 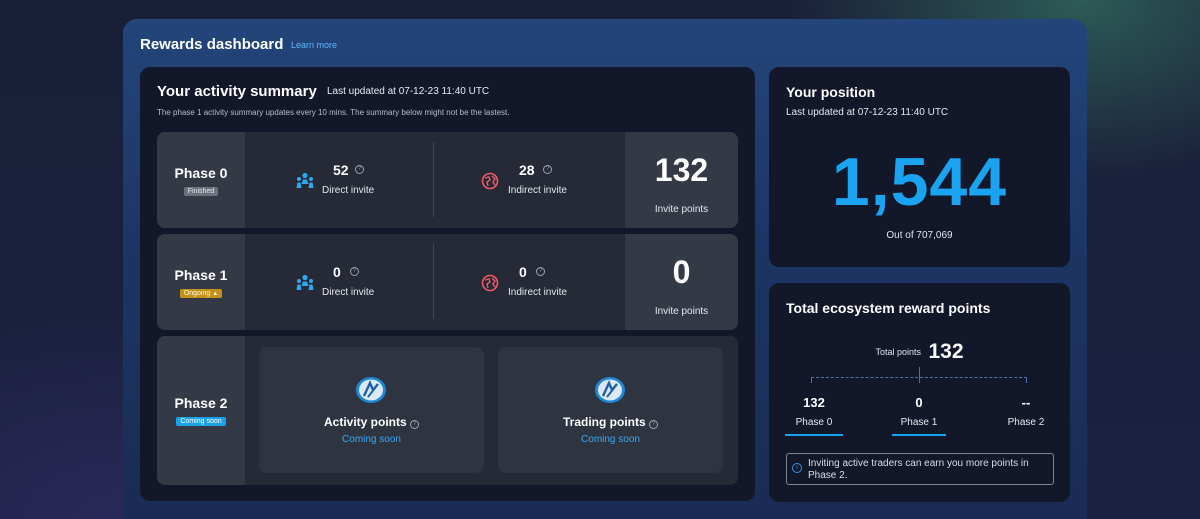 I want to click on phase-2-label: Phase 2 Coming soon, so click(x=201, y=410).